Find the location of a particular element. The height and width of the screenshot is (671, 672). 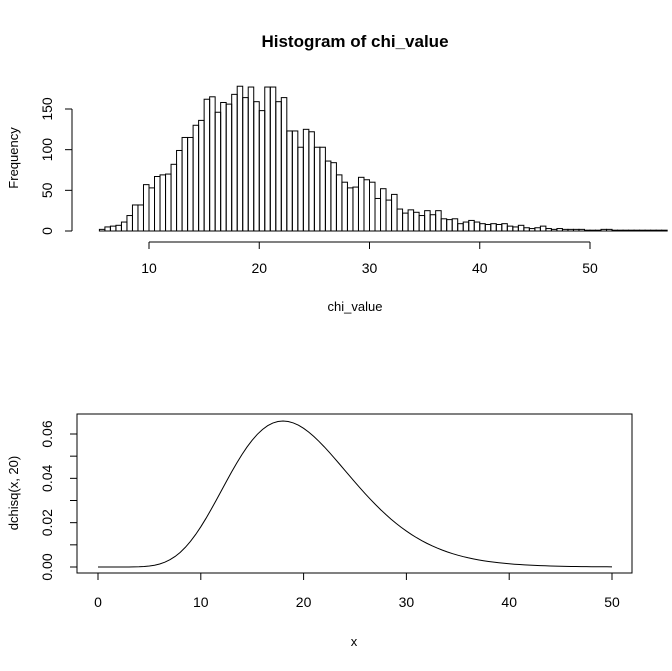

histogram-y-tick-label: 0 is located at coordinates (47, 231).